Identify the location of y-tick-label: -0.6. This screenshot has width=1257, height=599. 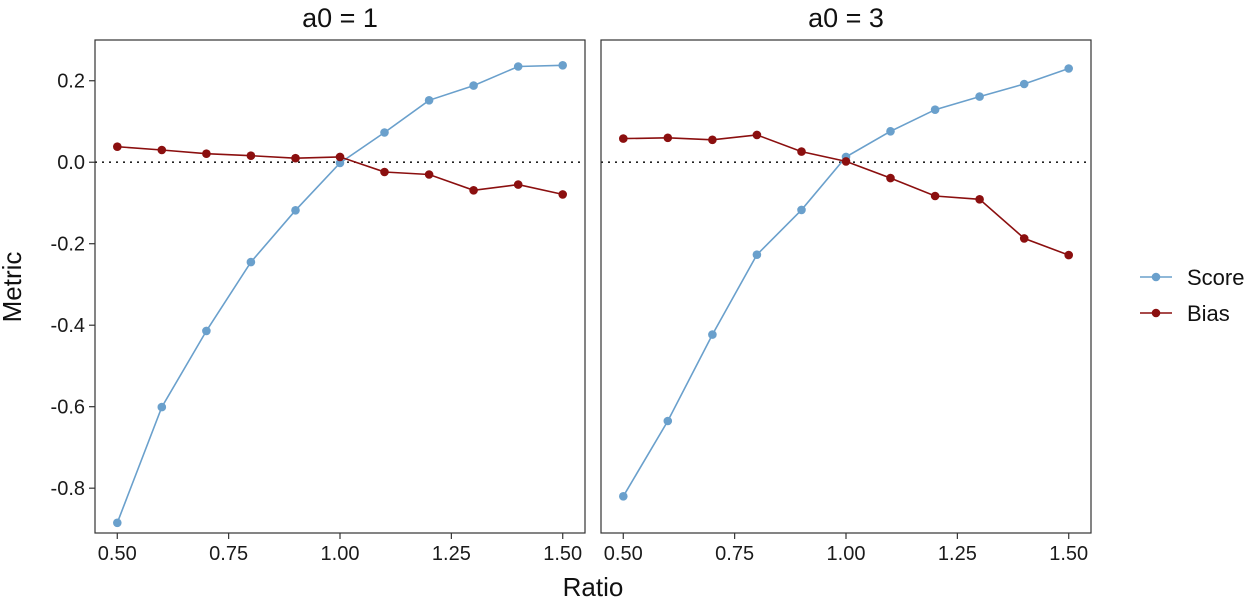
(68, 408).